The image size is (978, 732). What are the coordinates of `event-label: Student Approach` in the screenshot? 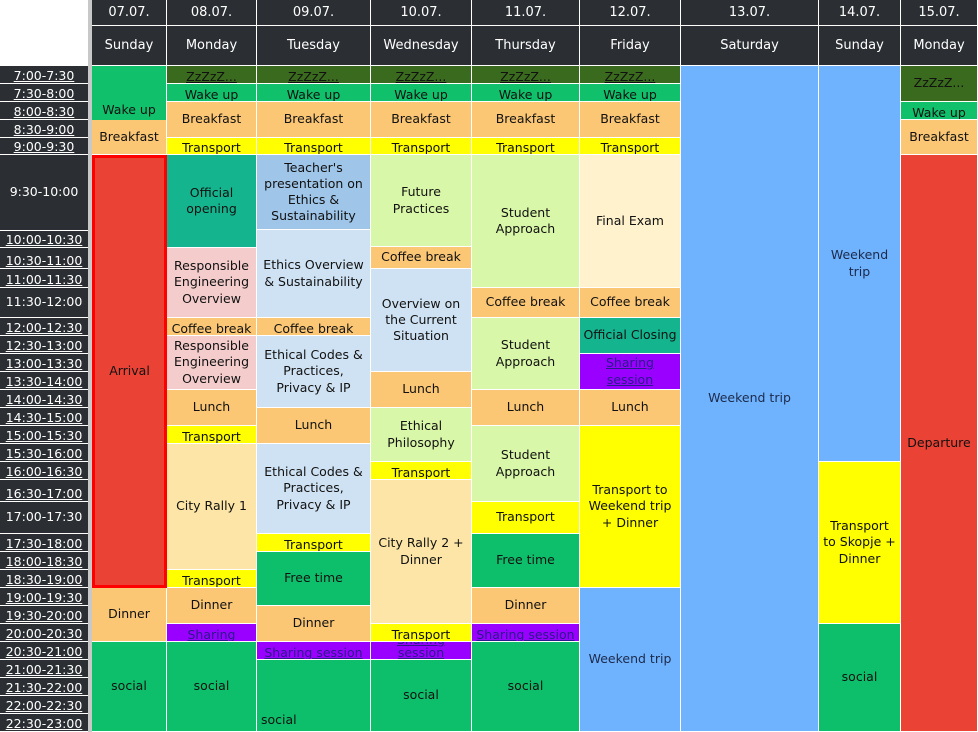 It's located at (525, 220).